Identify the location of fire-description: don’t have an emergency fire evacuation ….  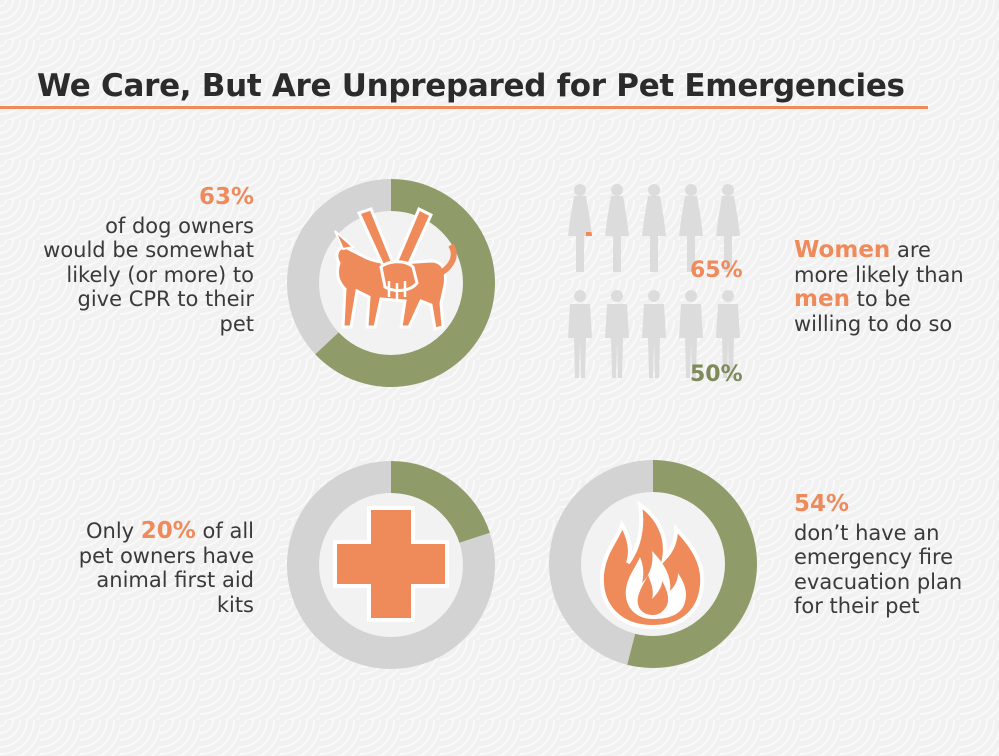
(878, 569).